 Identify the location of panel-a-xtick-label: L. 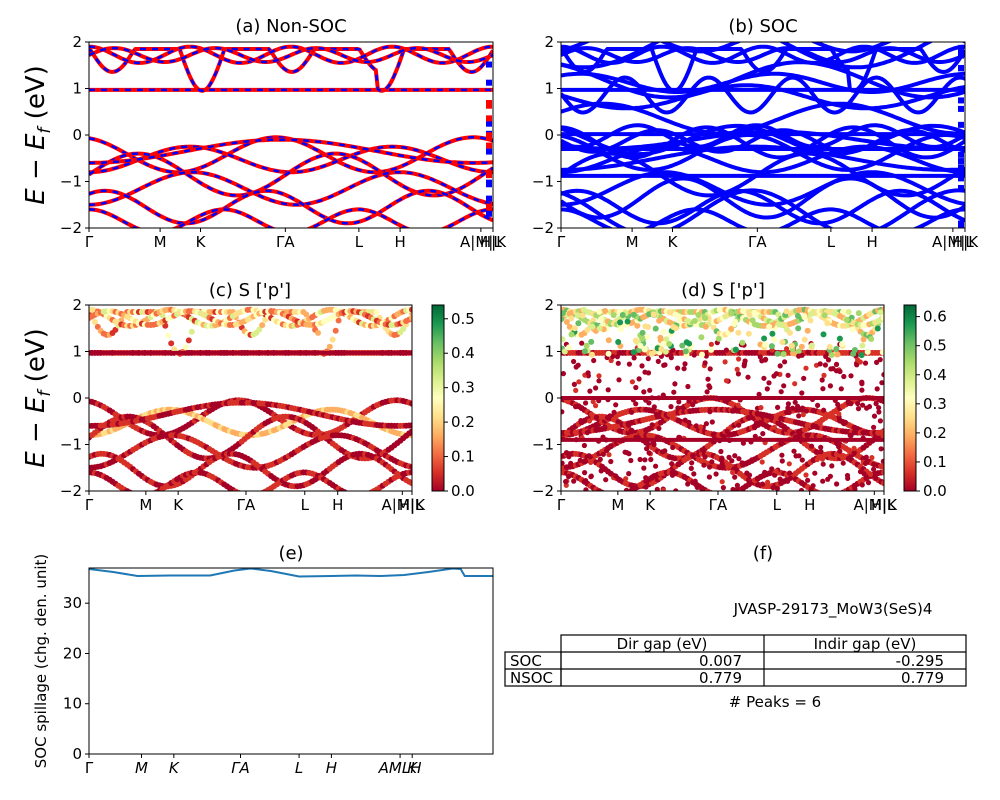
(359, 242).